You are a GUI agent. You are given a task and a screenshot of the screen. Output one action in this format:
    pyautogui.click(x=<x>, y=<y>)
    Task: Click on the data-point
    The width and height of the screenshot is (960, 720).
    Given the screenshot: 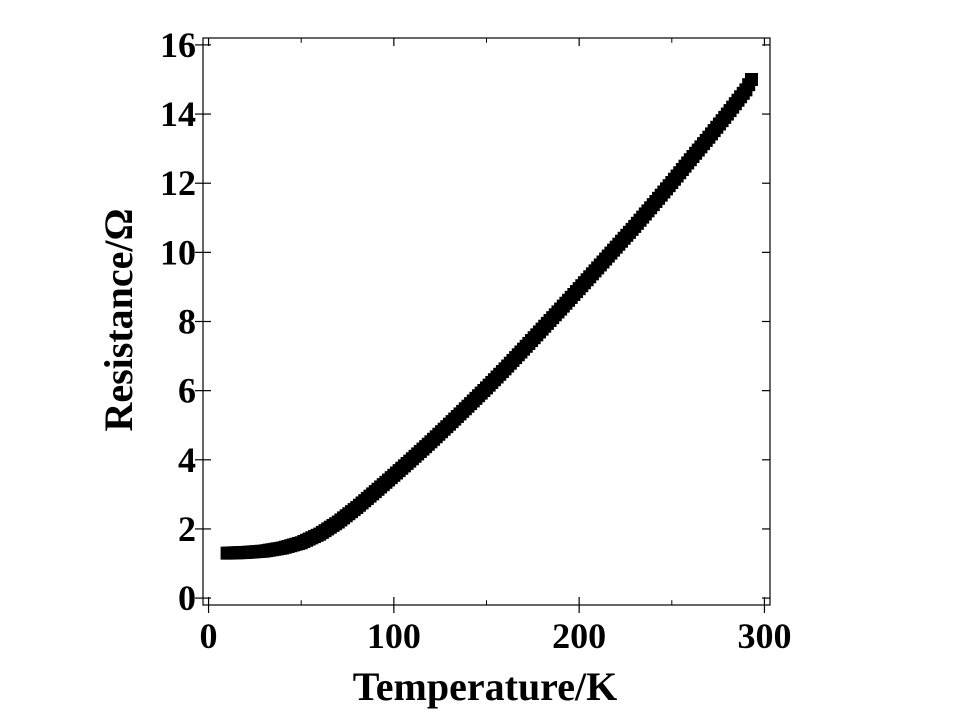 What is the action you would take?
    pyautogui.click(x=751, y=79)
    